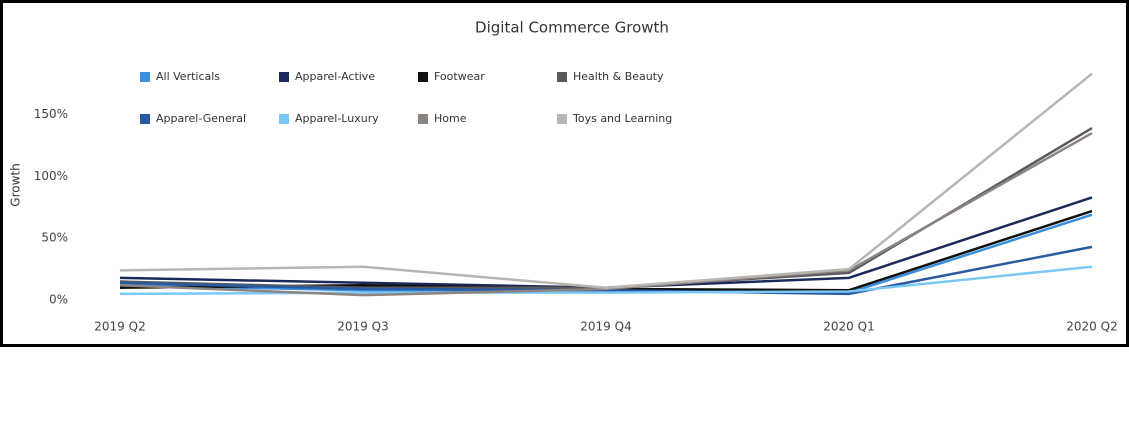 This screenshot has width=1129, height=428. Describe the element at coordinates (618, 76) in the screenshot. I see `legend-label: Health & Beauty` at that location.